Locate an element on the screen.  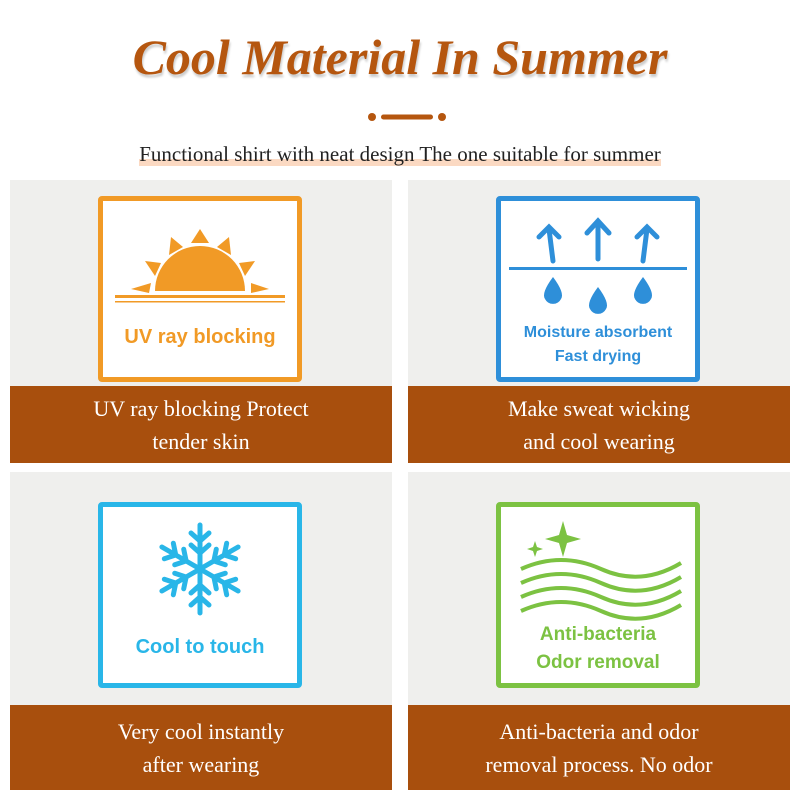
moisture-badge: Moisture absorbent Fast drying is located at coordinates (598, 289).